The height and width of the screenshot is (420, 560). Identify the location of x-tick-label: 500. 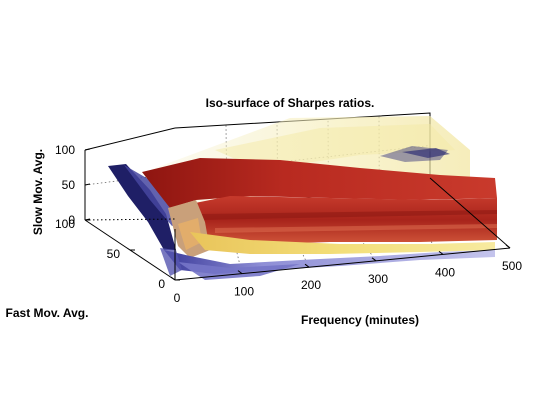
(512, 266).